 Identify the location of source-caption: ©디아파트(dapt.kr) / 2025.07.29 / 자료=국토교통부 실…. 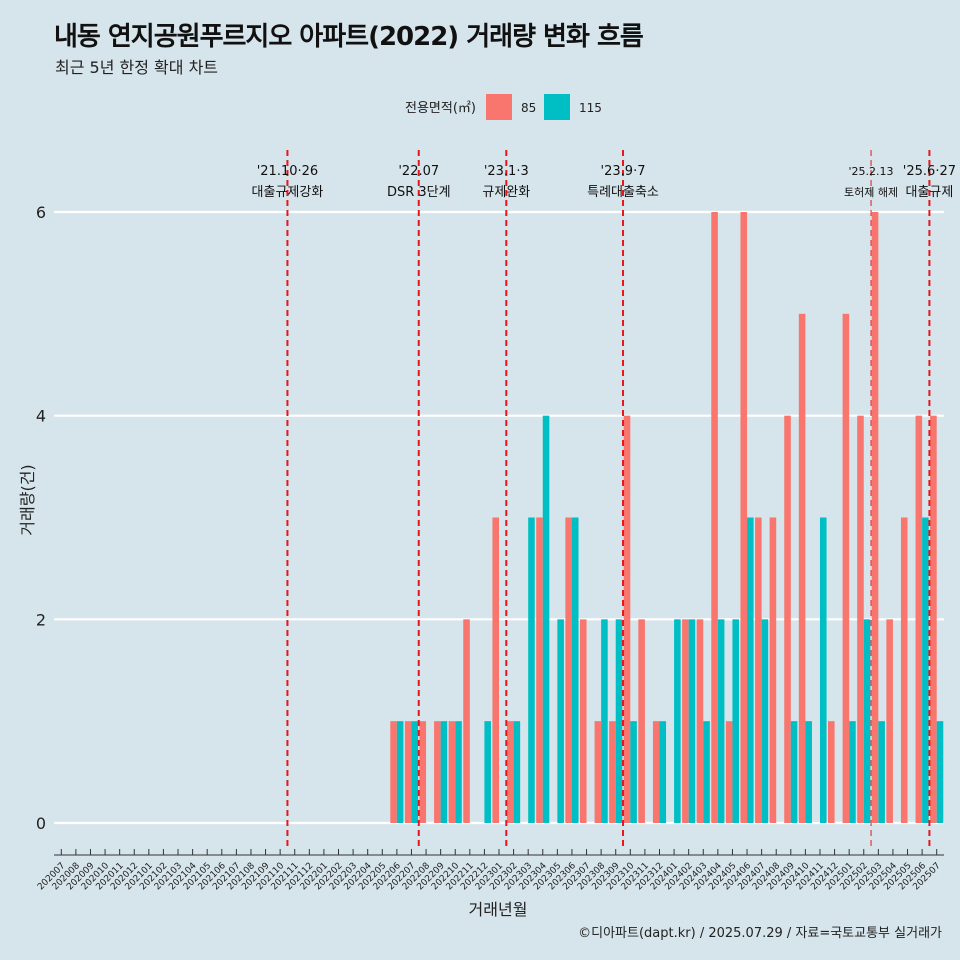
(760, 933).